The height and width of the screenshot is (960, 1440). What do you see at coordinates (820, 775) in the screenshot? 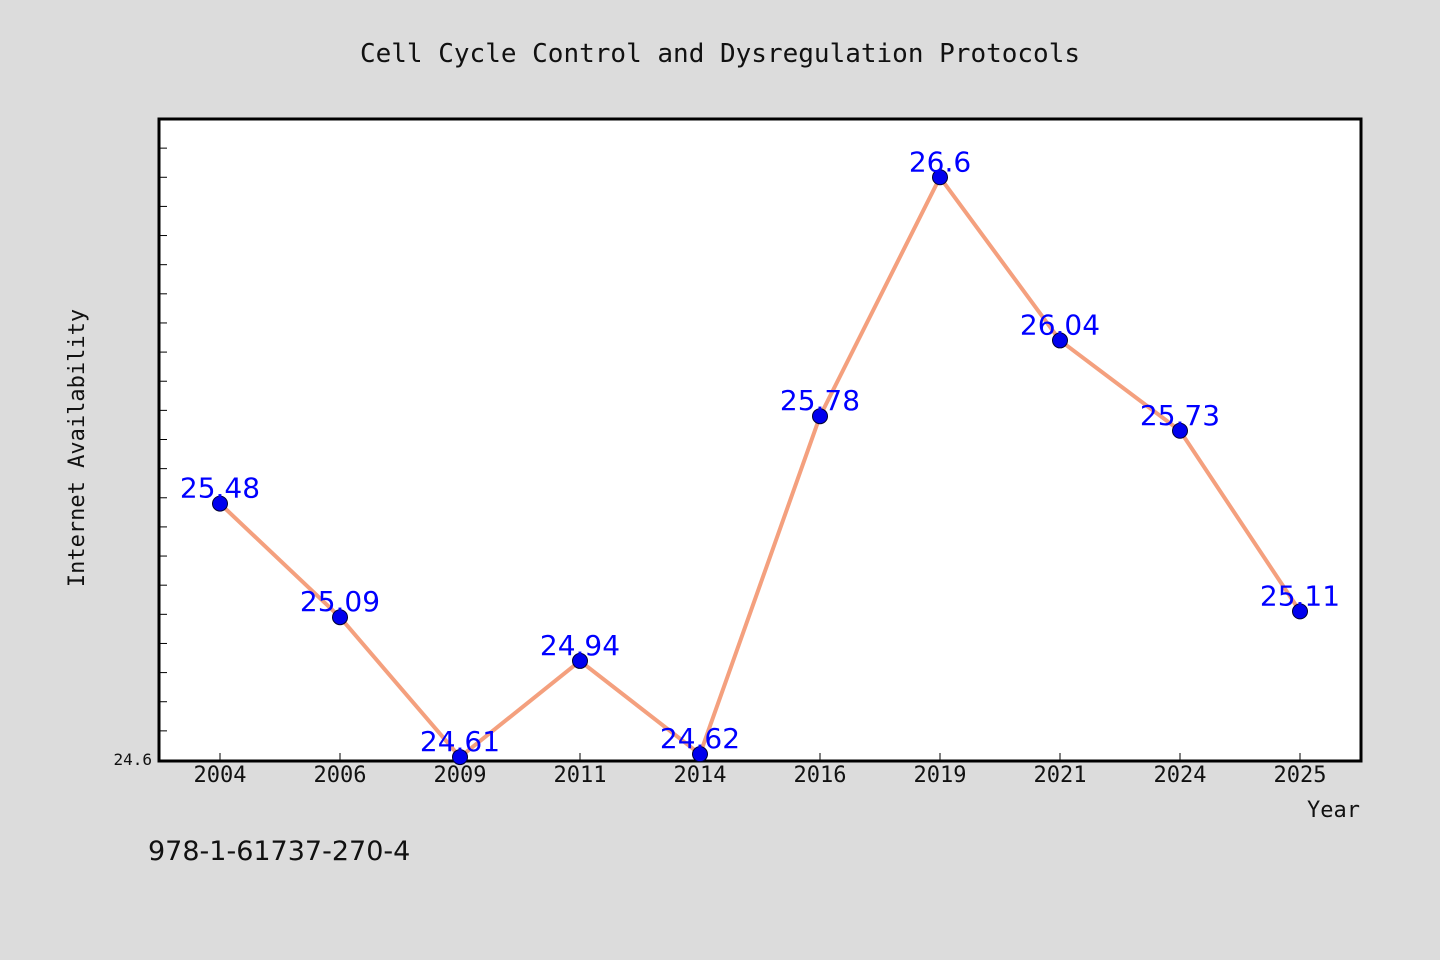
I see `x-tick-label: 2016` at bounding box center [820, 775].